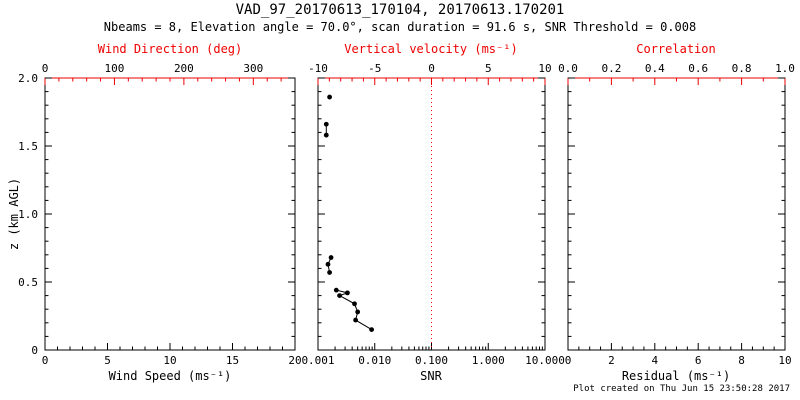  What do you see at coordinates (431, 376) in the screenshot?
I see `snr-axis-title: SNR` at bounding box center [431, 376].